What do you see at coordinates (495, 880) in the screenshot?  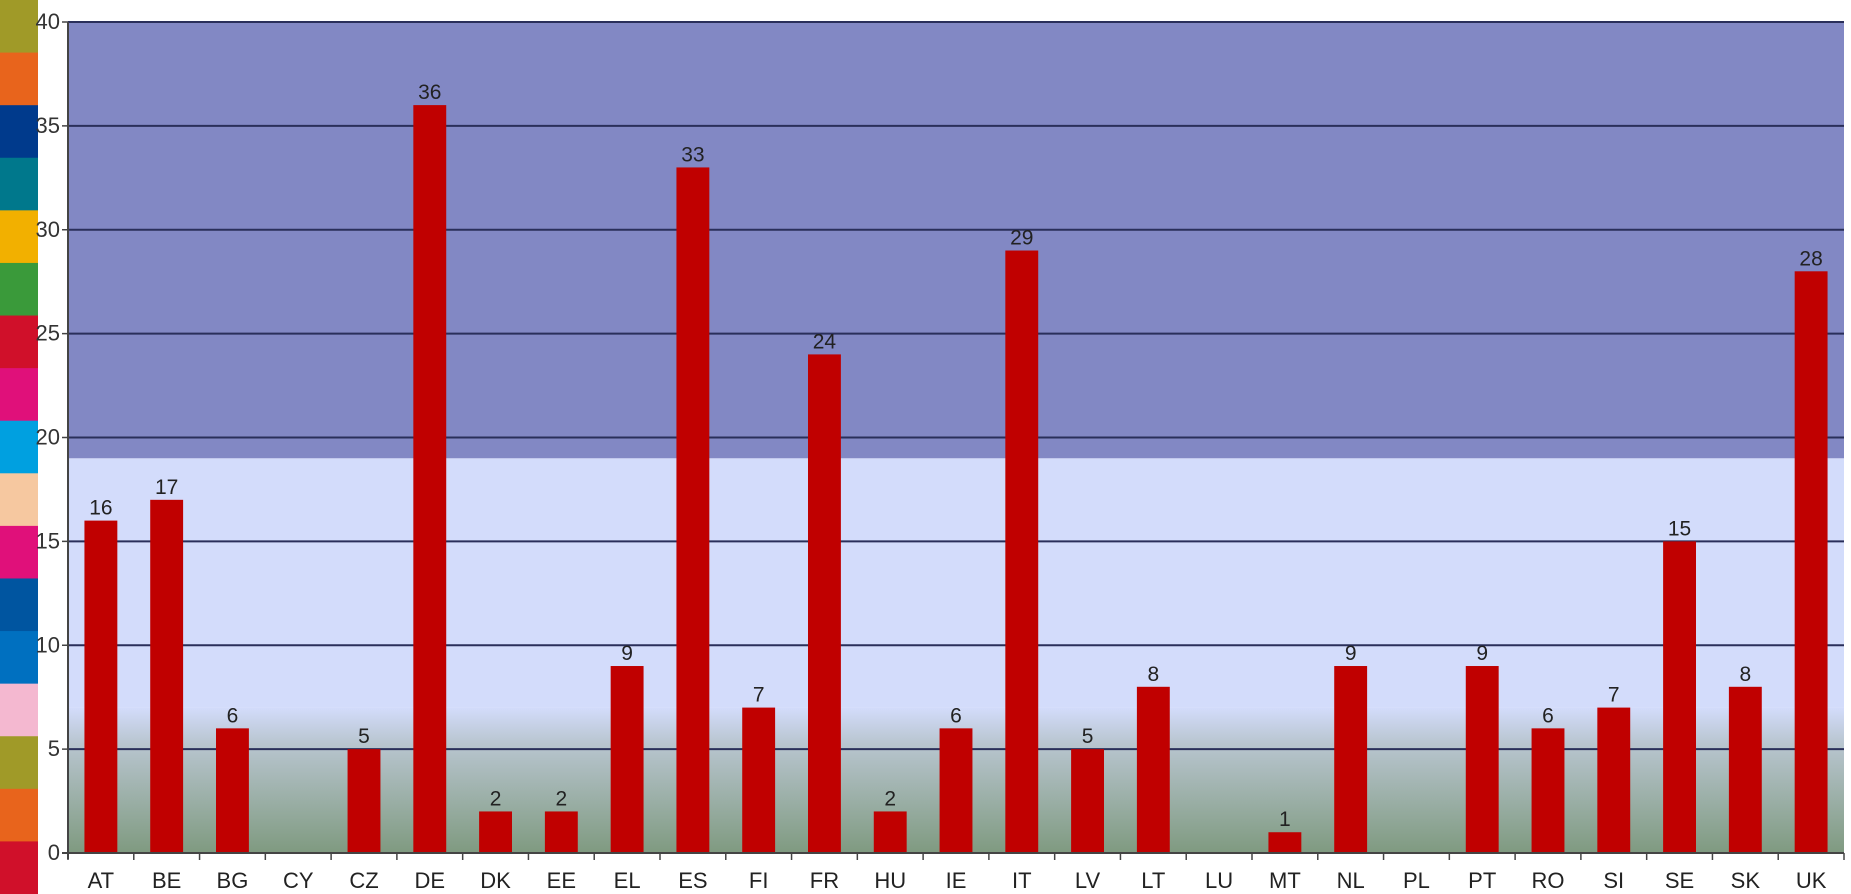 I see `x-tick-label-dk: DK` at bounding box center [495, 880].